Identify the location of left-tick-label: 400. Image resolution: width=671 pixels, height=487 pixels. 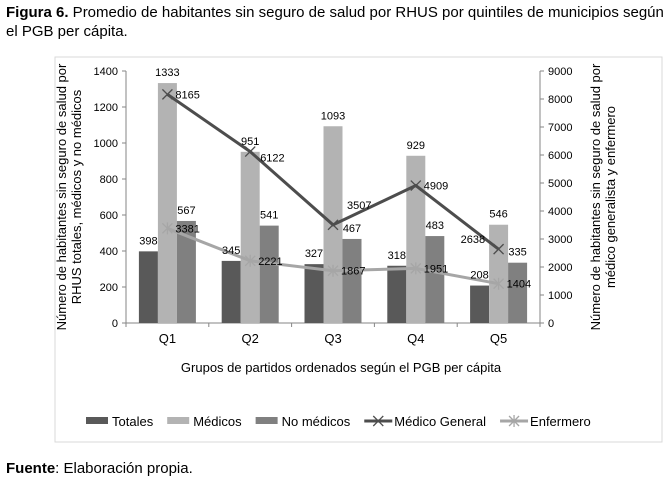
(109, 252).